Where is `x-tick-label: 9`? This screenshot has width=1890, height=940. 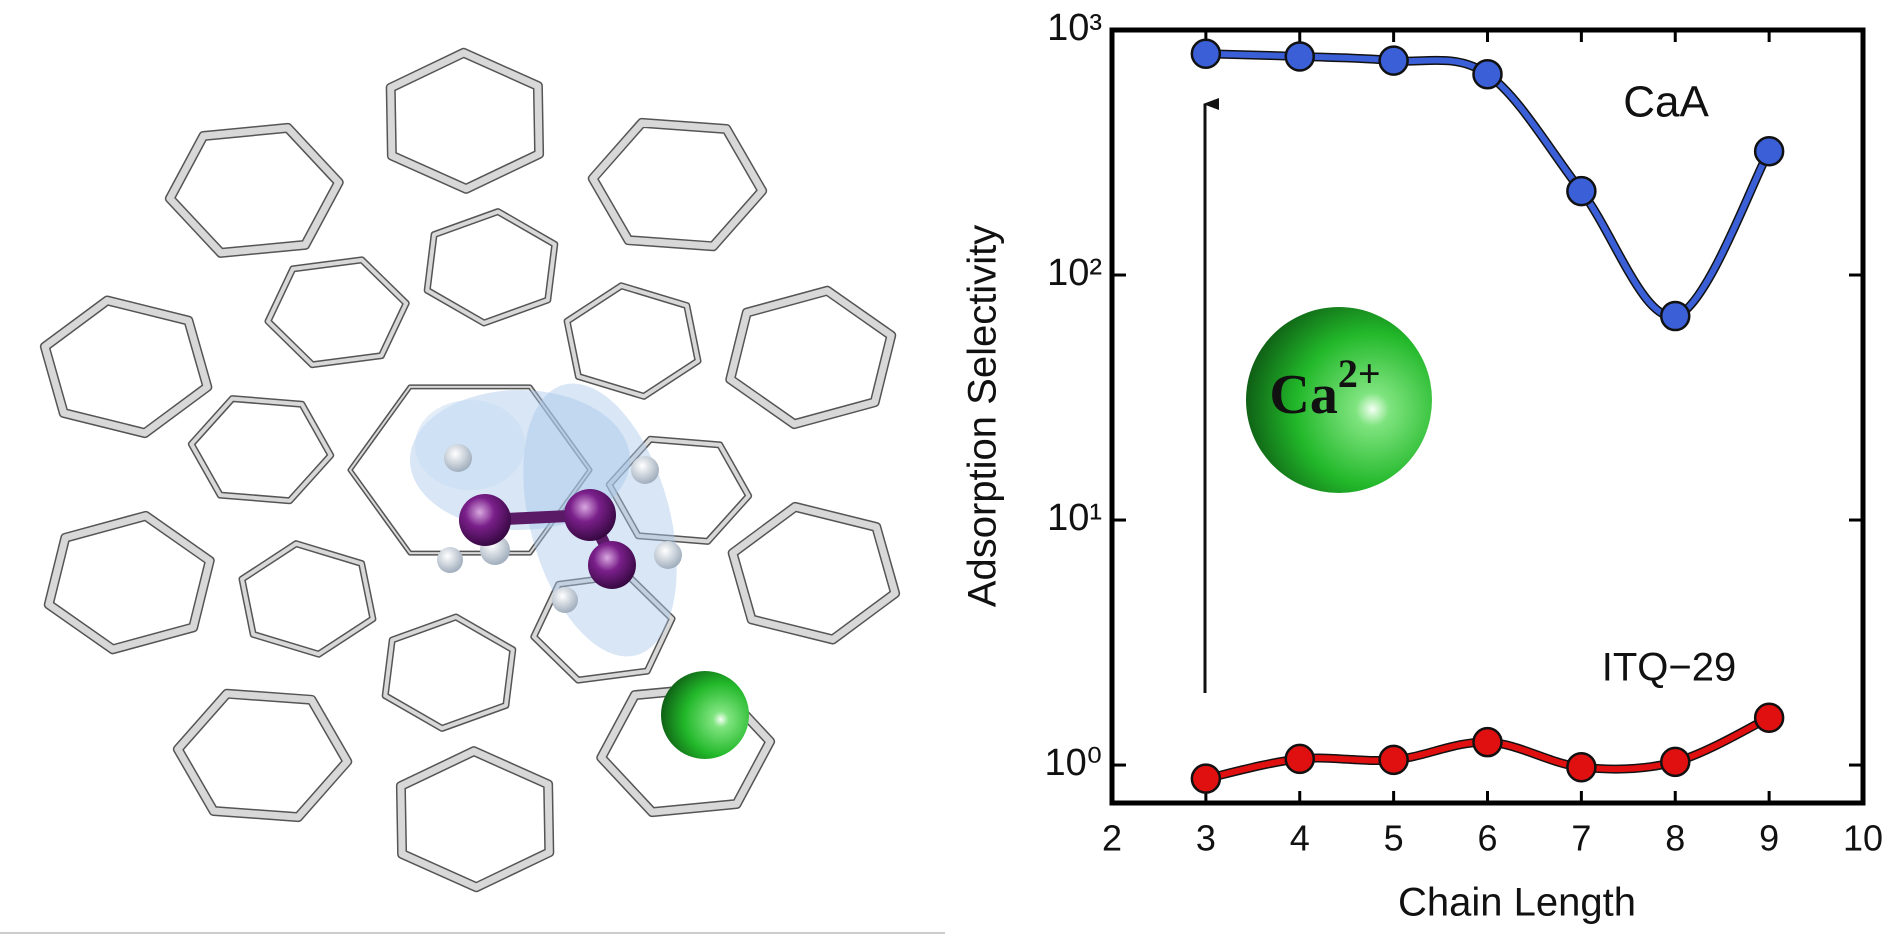 x-tick-label: 9 is located at coordinates (1769, 838).